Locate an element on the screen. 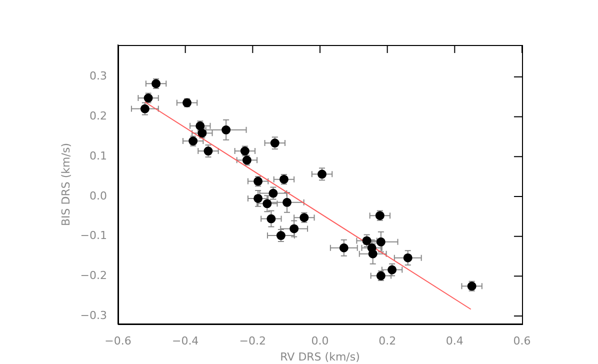 The width and height of the screenshot is (598, 364). y-tick-label: 0.2 is located at coordinates (98, 116).